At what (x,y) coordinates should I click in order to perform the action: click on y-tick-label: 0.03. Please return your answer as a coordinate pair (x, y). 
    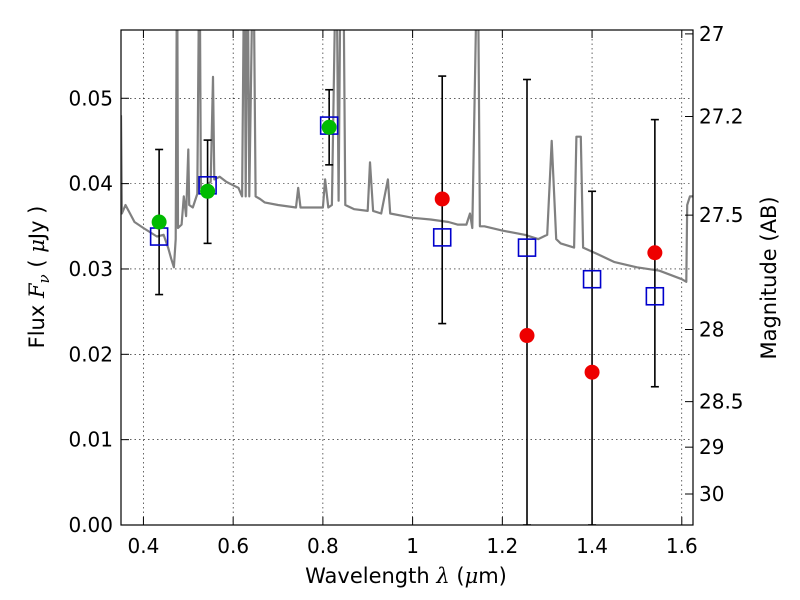
    Looking at the image, I should click on (90, 269).